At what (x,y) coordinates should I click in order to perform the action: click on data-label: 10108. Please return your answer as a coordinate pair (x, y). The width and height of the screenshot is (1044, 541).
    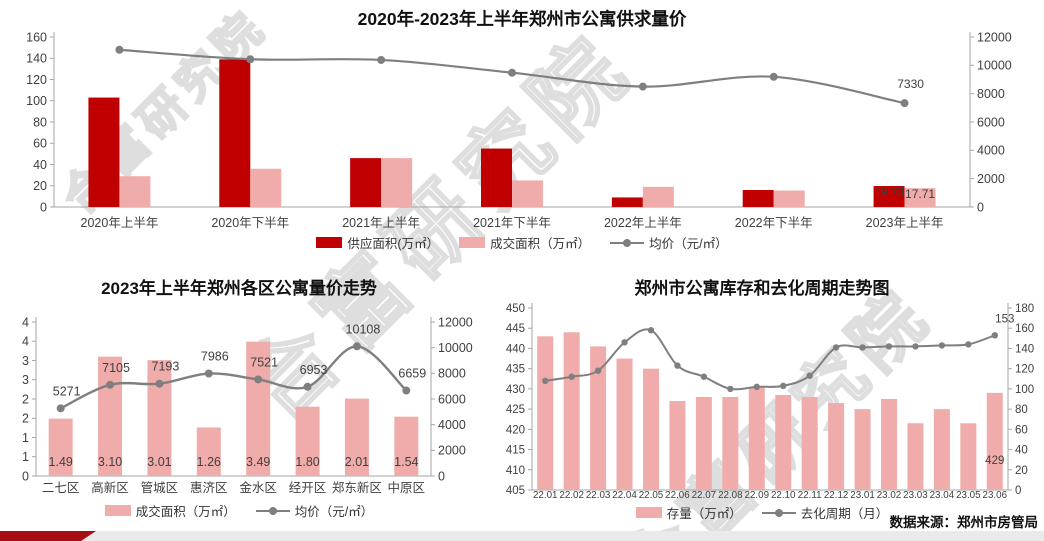
    Looking at the image, I should click on (363, 329).